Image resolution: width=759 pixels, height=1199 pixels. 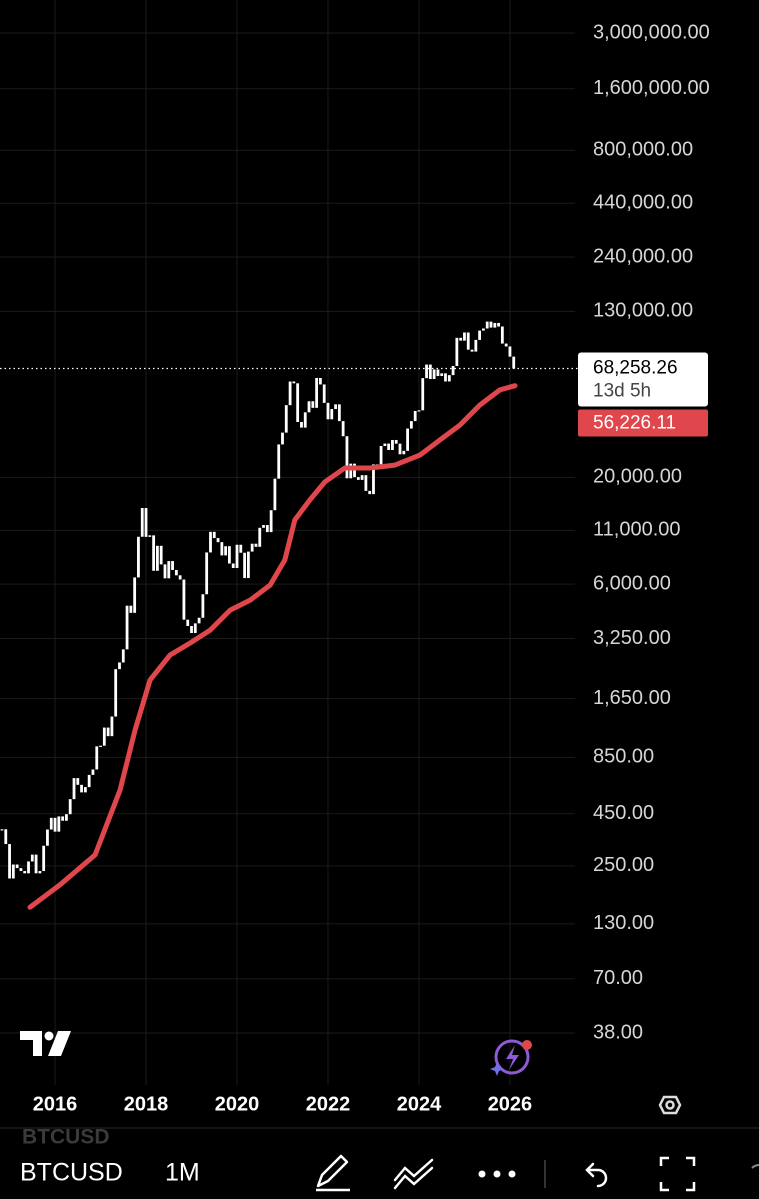 I want to click on ma-value-label: 56,226.11, so click(x=634, y=422).